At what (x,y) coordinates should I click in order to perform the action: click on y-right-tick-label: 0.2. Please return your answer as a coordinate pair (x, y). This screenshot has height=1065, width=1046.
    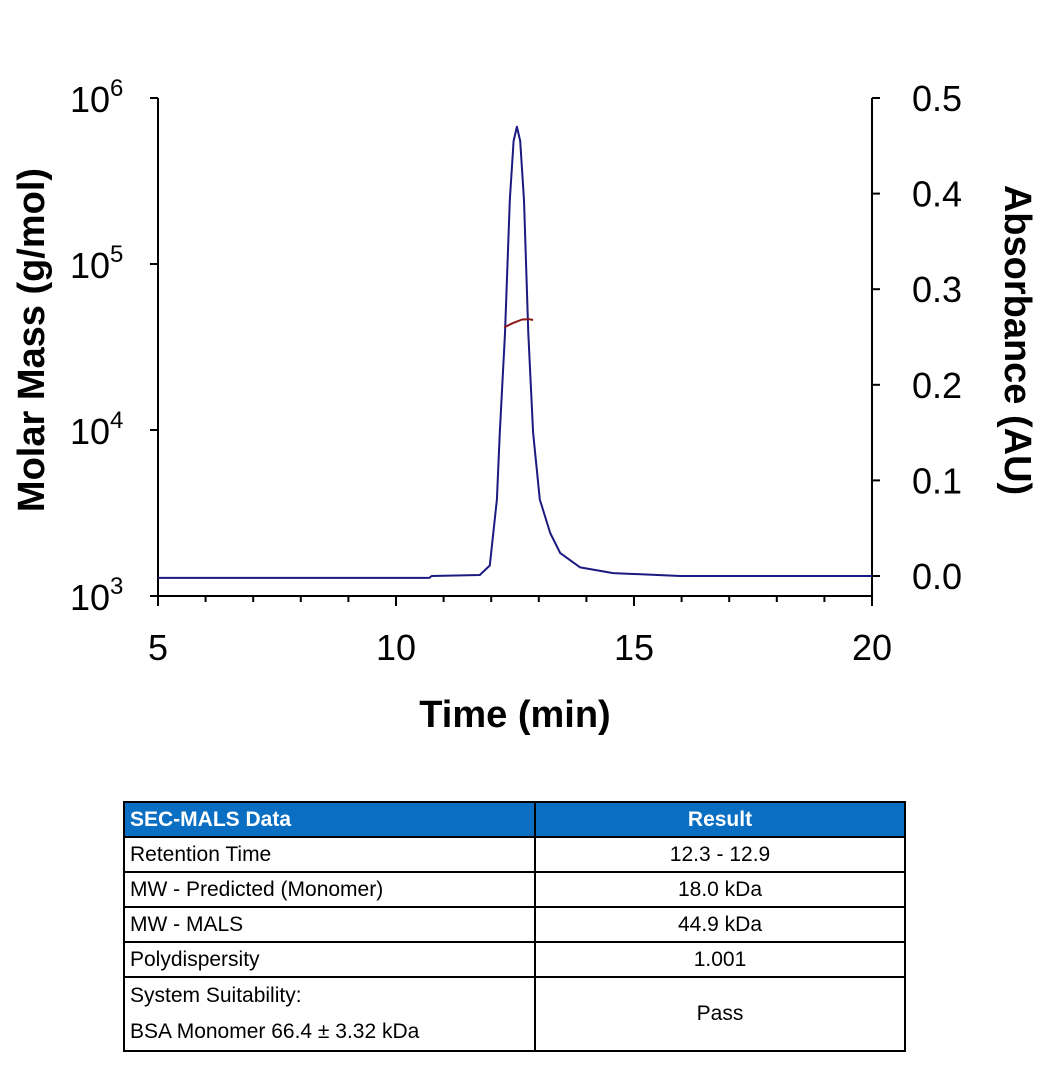
    Looking at the image, I should click on (937, 385).